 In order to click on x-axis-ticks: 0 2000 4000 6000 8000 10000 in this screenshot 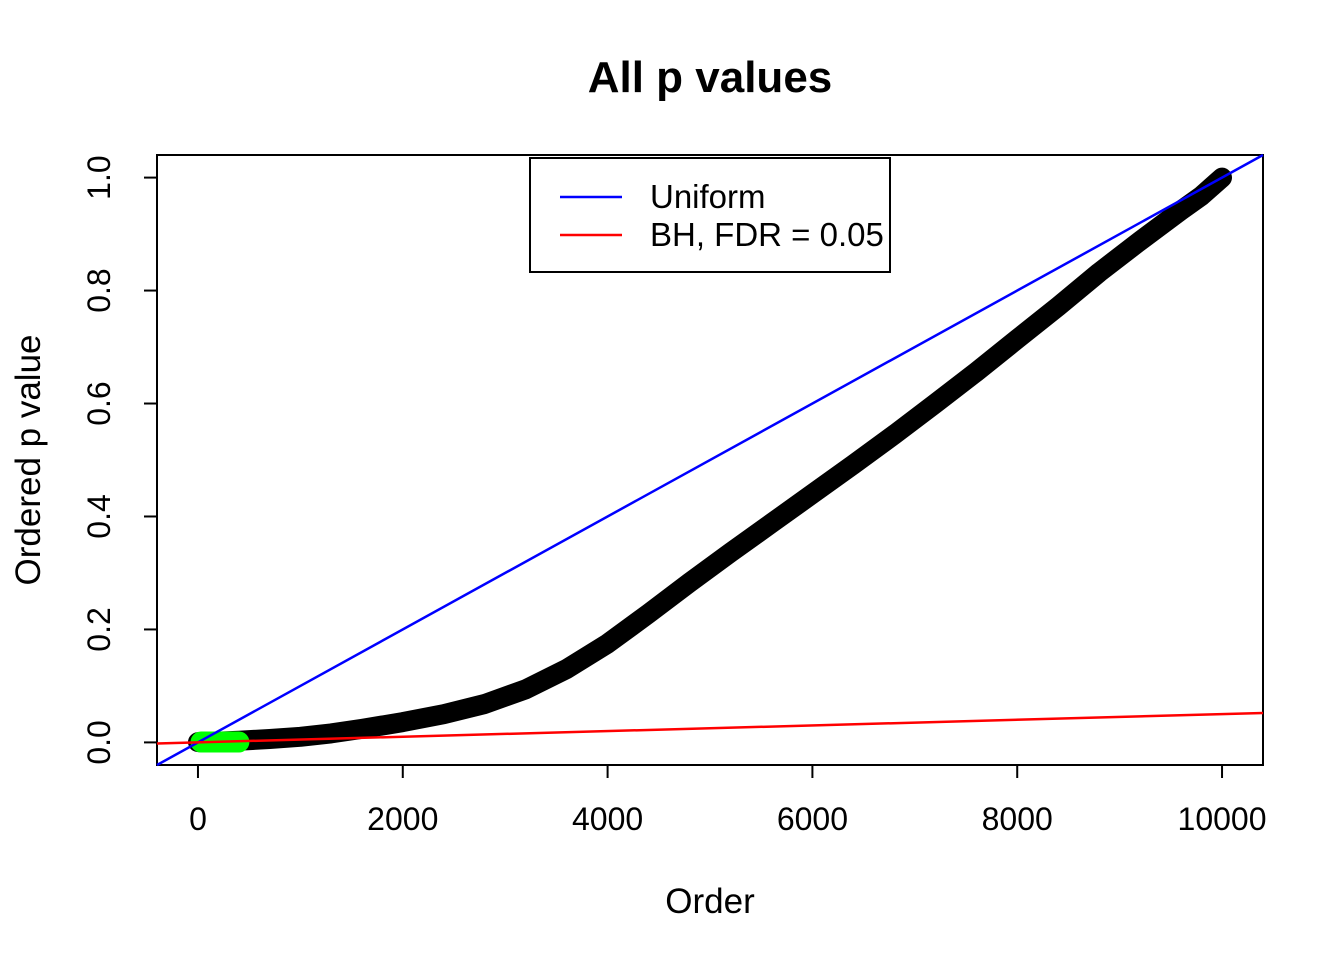, I will do `click(728, 801)`.